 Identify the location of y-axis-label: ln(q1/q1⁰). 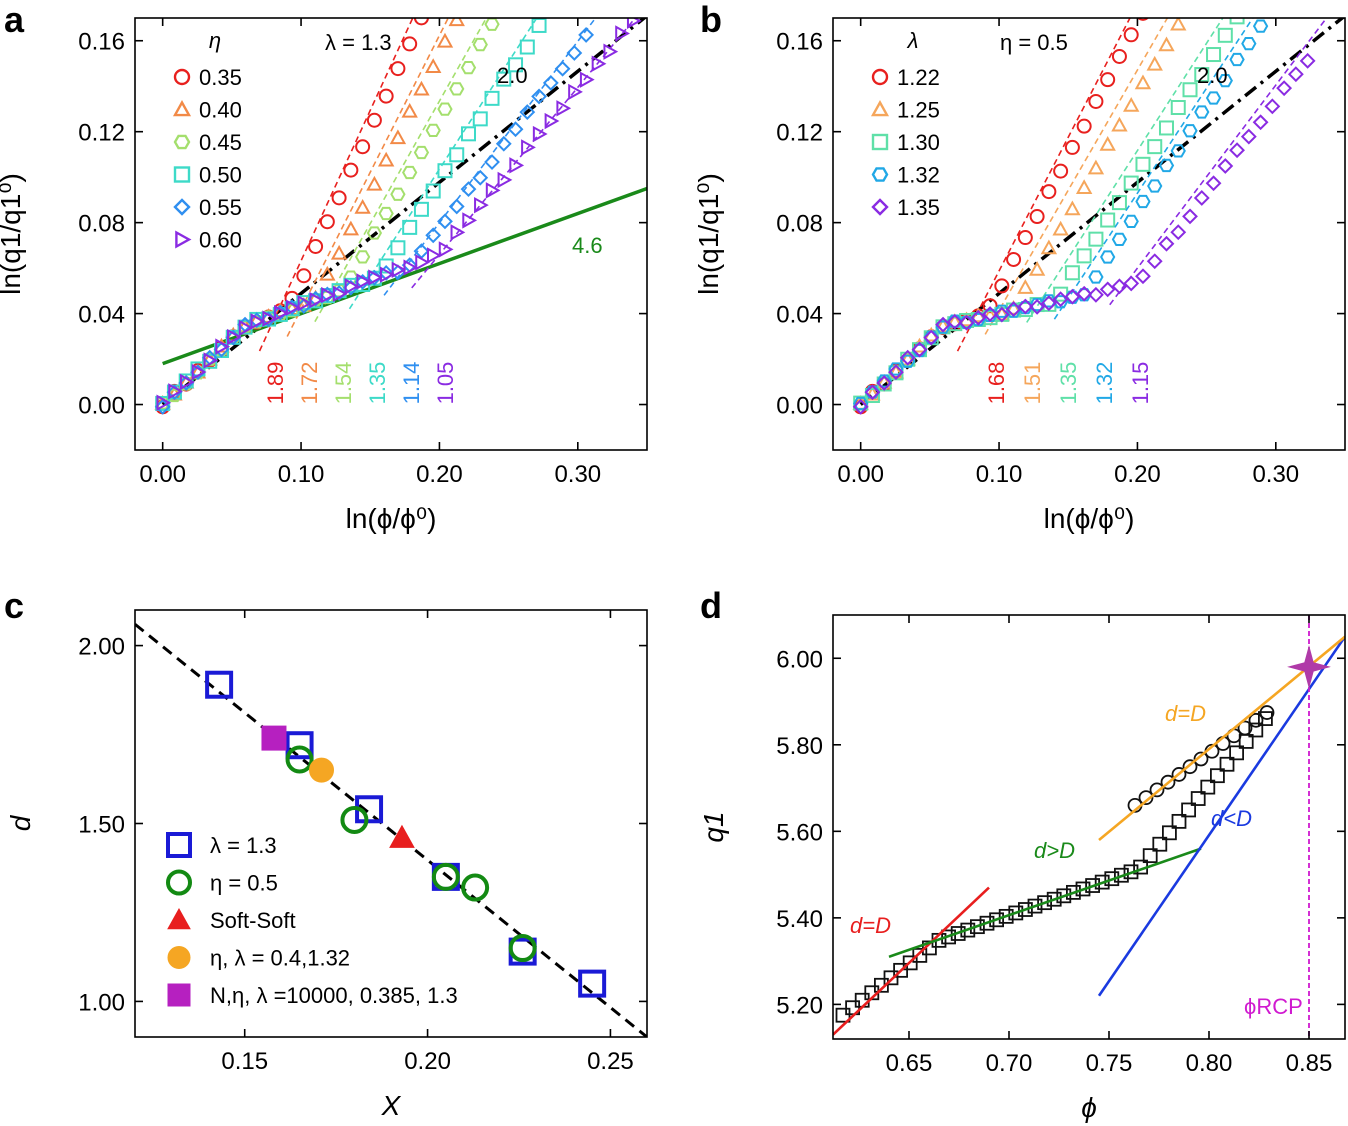
(13, 234).